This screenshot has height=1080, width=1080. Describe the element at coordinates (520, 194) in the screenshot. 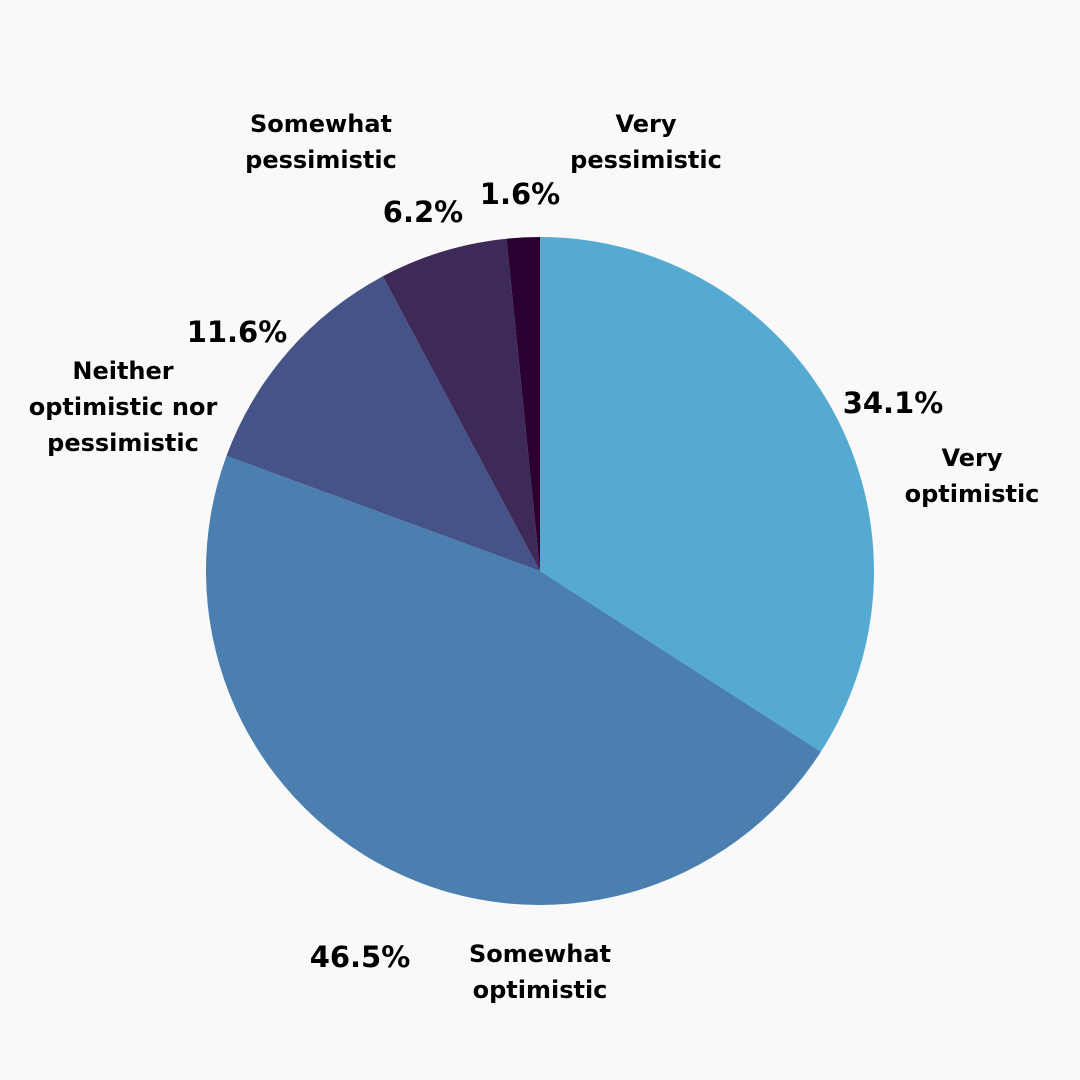

I see `slice-value-label-5: 1.6%` at that location.